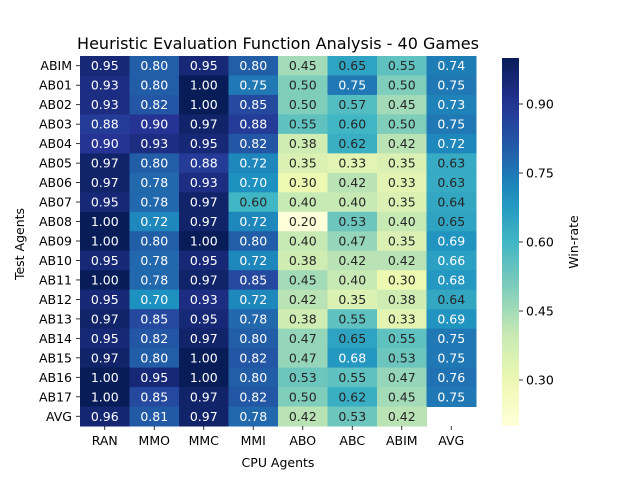 This screenshot has height=480, width=640. I want to click on y-tick-label: AB02, so click(55, 104).